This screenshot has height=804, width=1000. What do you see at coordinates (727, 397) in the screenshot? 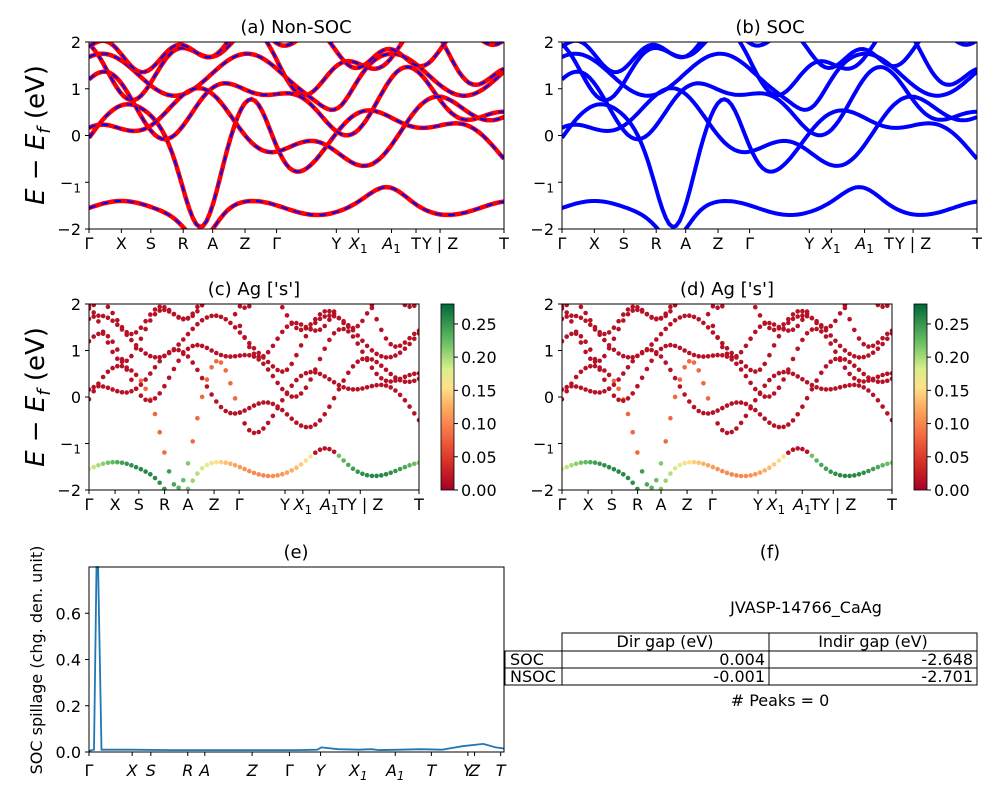
I see `scatter-points` at bounding box center [727, 397].